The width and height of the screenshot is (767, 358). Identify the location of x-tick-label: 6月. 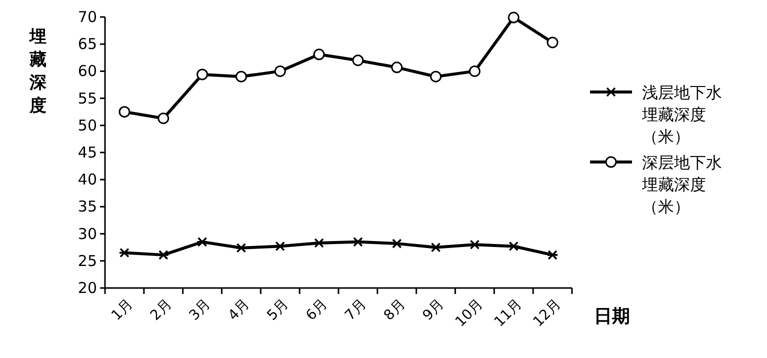
(317, 310).